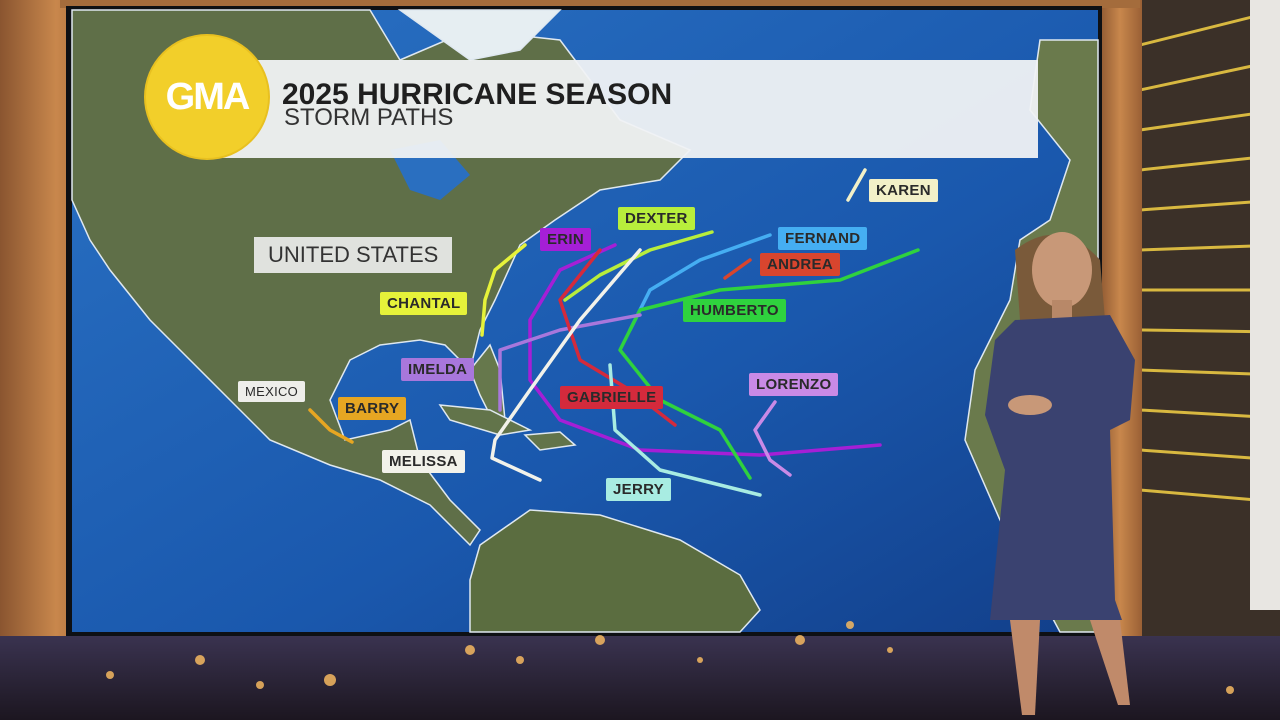  What do you see at coordinates (903, 190) in the screenshot?
I see `storm-label-karen: KAREN` at bounding box center [903, 190].